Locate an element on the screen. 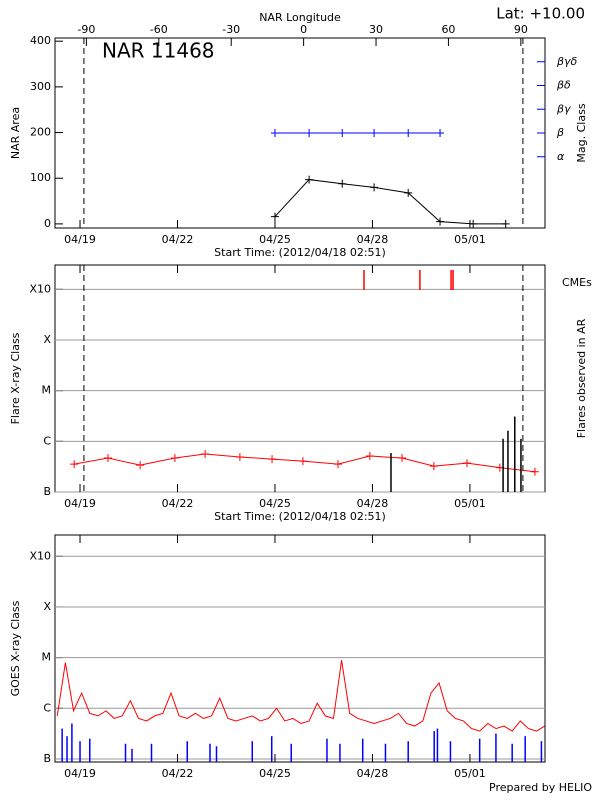  footer-note: Prepared by HELIO is located at coordinates (540, 787).